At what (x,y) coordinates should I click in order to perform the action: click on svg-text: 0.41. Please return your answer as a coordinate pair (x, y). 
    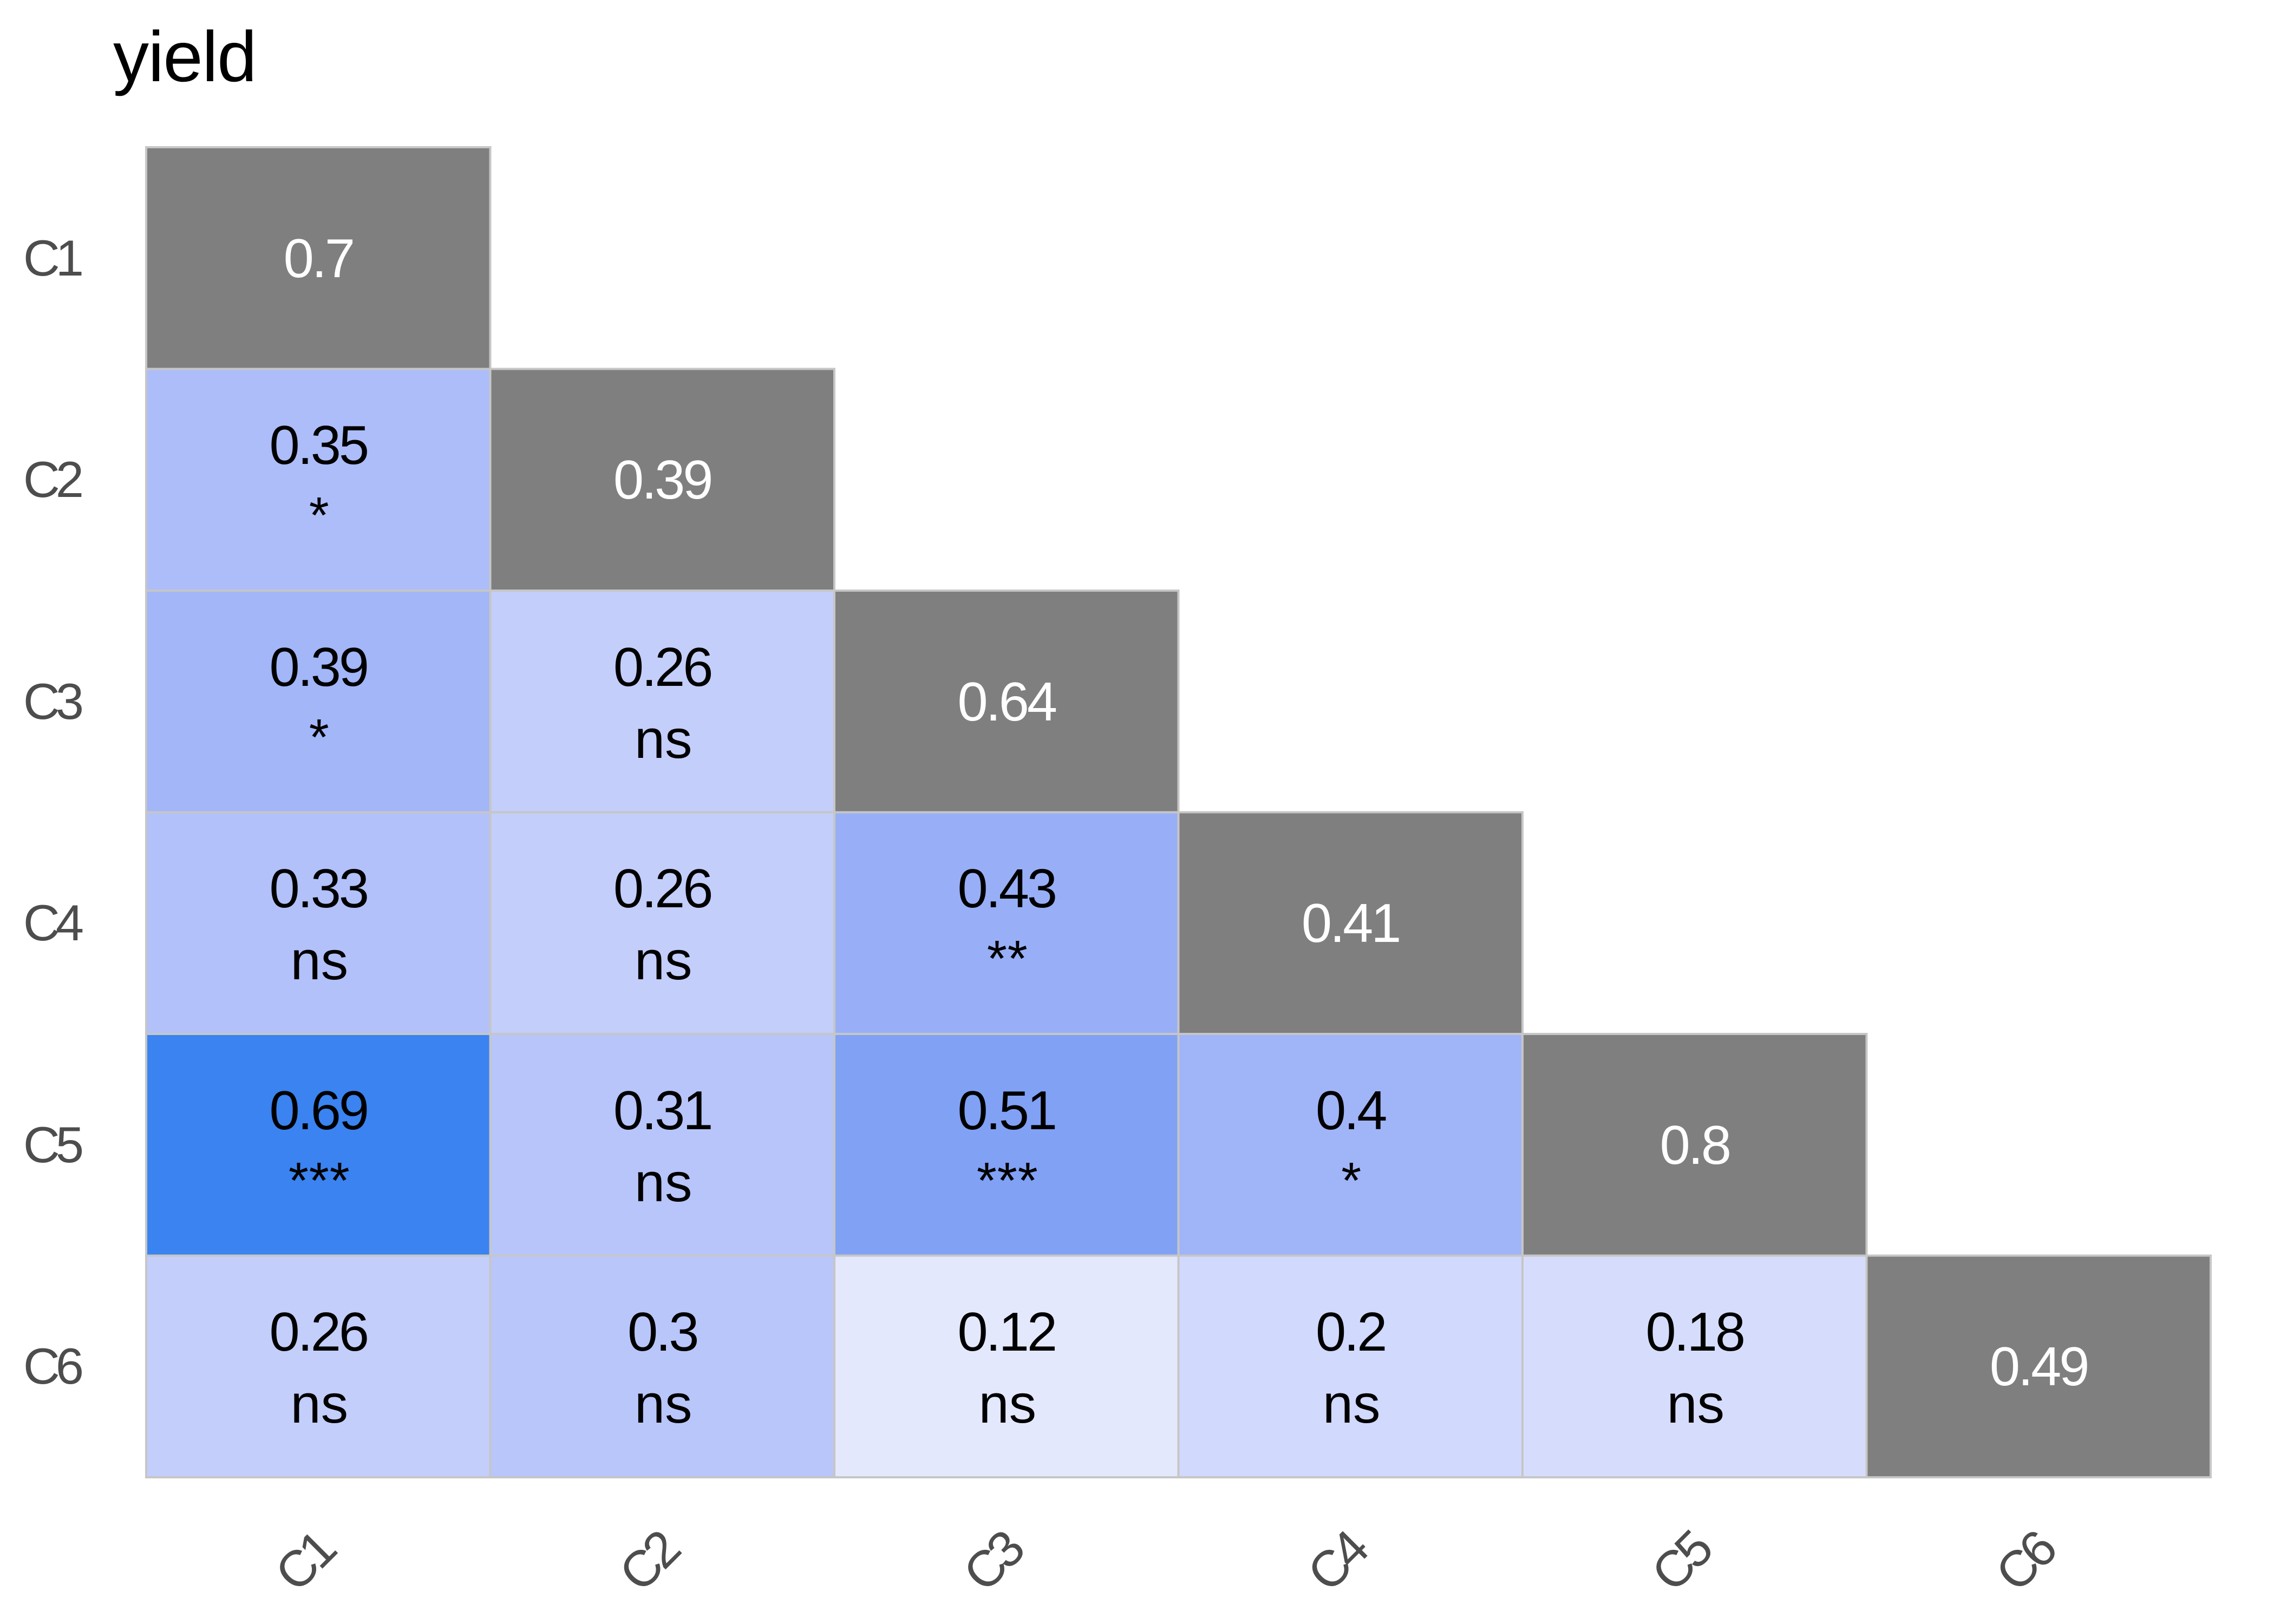
    Looking at the image, I should click on (1351, 923).